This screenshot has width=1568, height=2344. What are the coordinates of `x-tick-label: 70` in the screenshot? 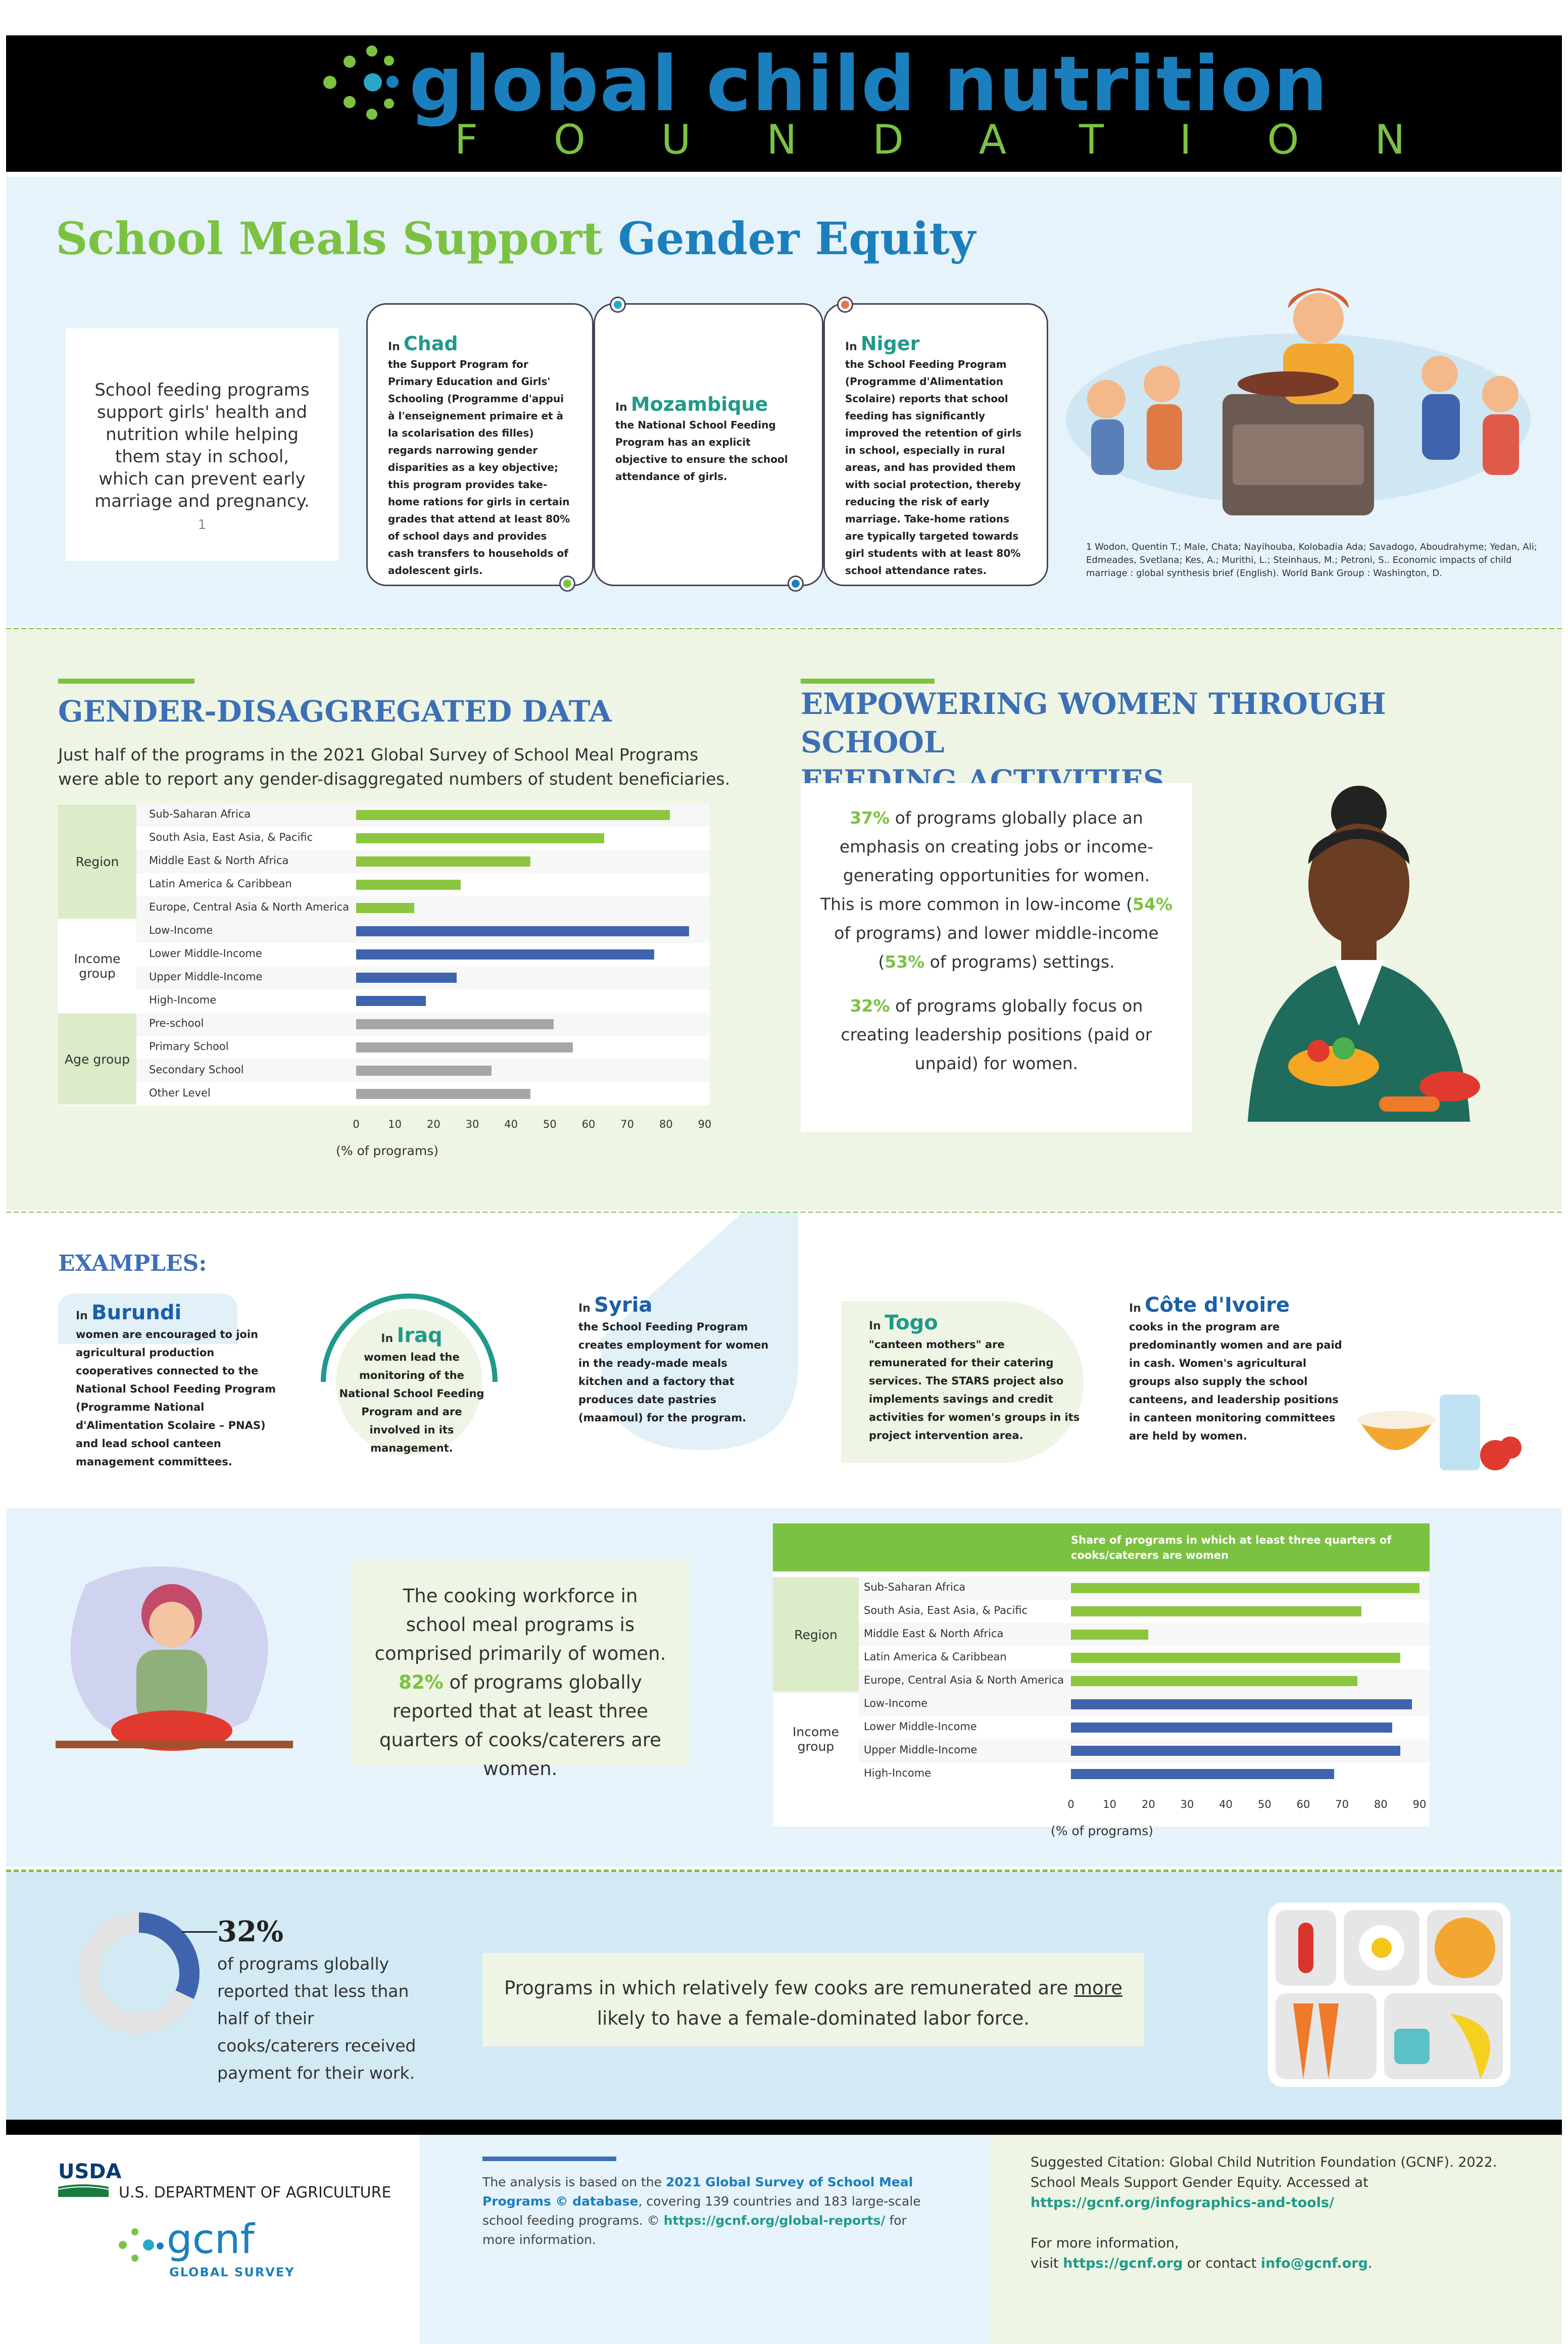 It's located at (627, 1124).